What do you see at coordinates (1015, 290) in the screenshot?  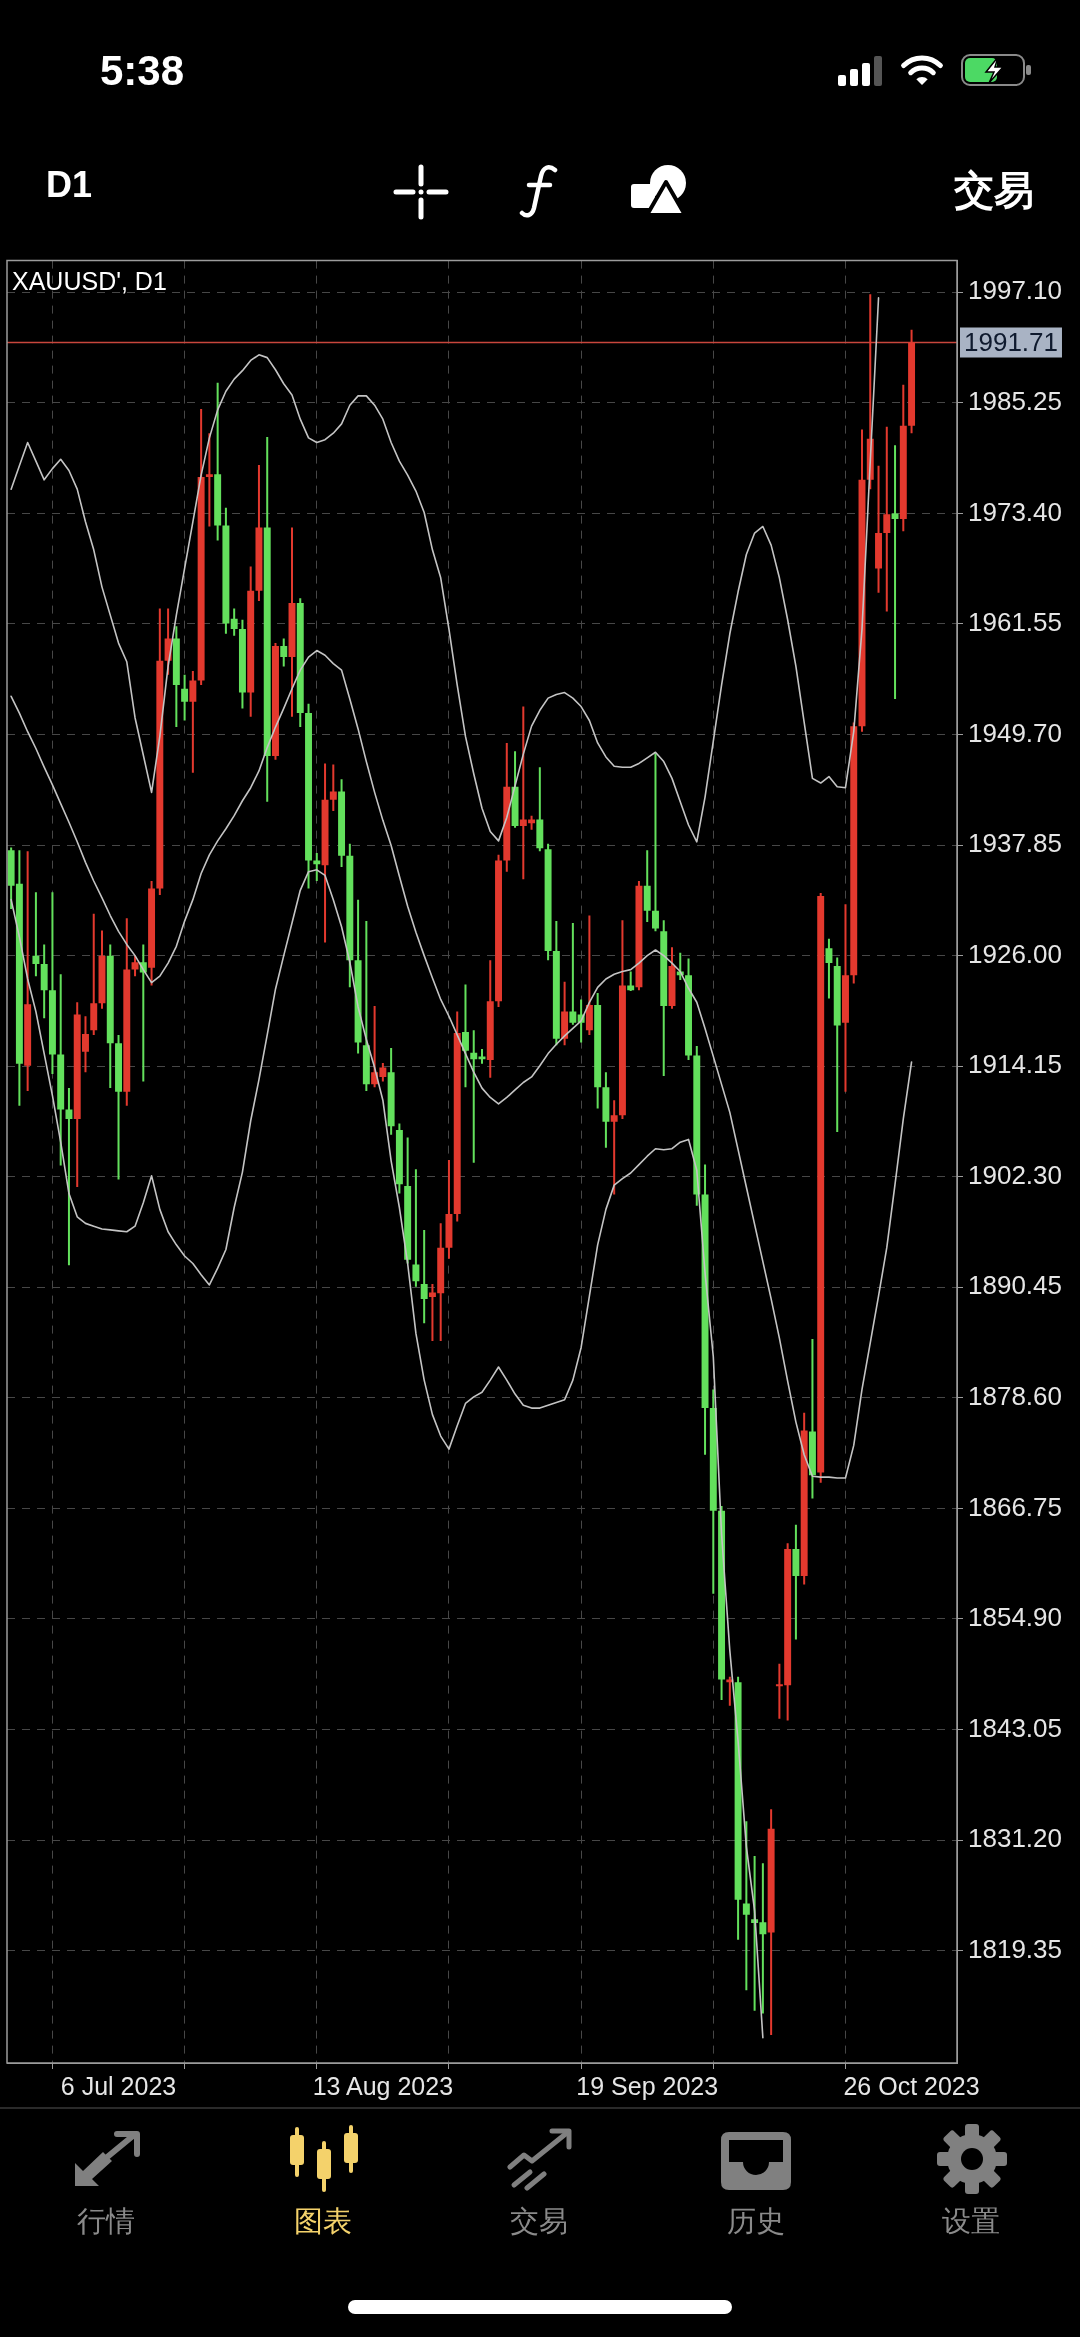 I see `y-tick-label: 1997.10` at bounding box center [1015, 290].